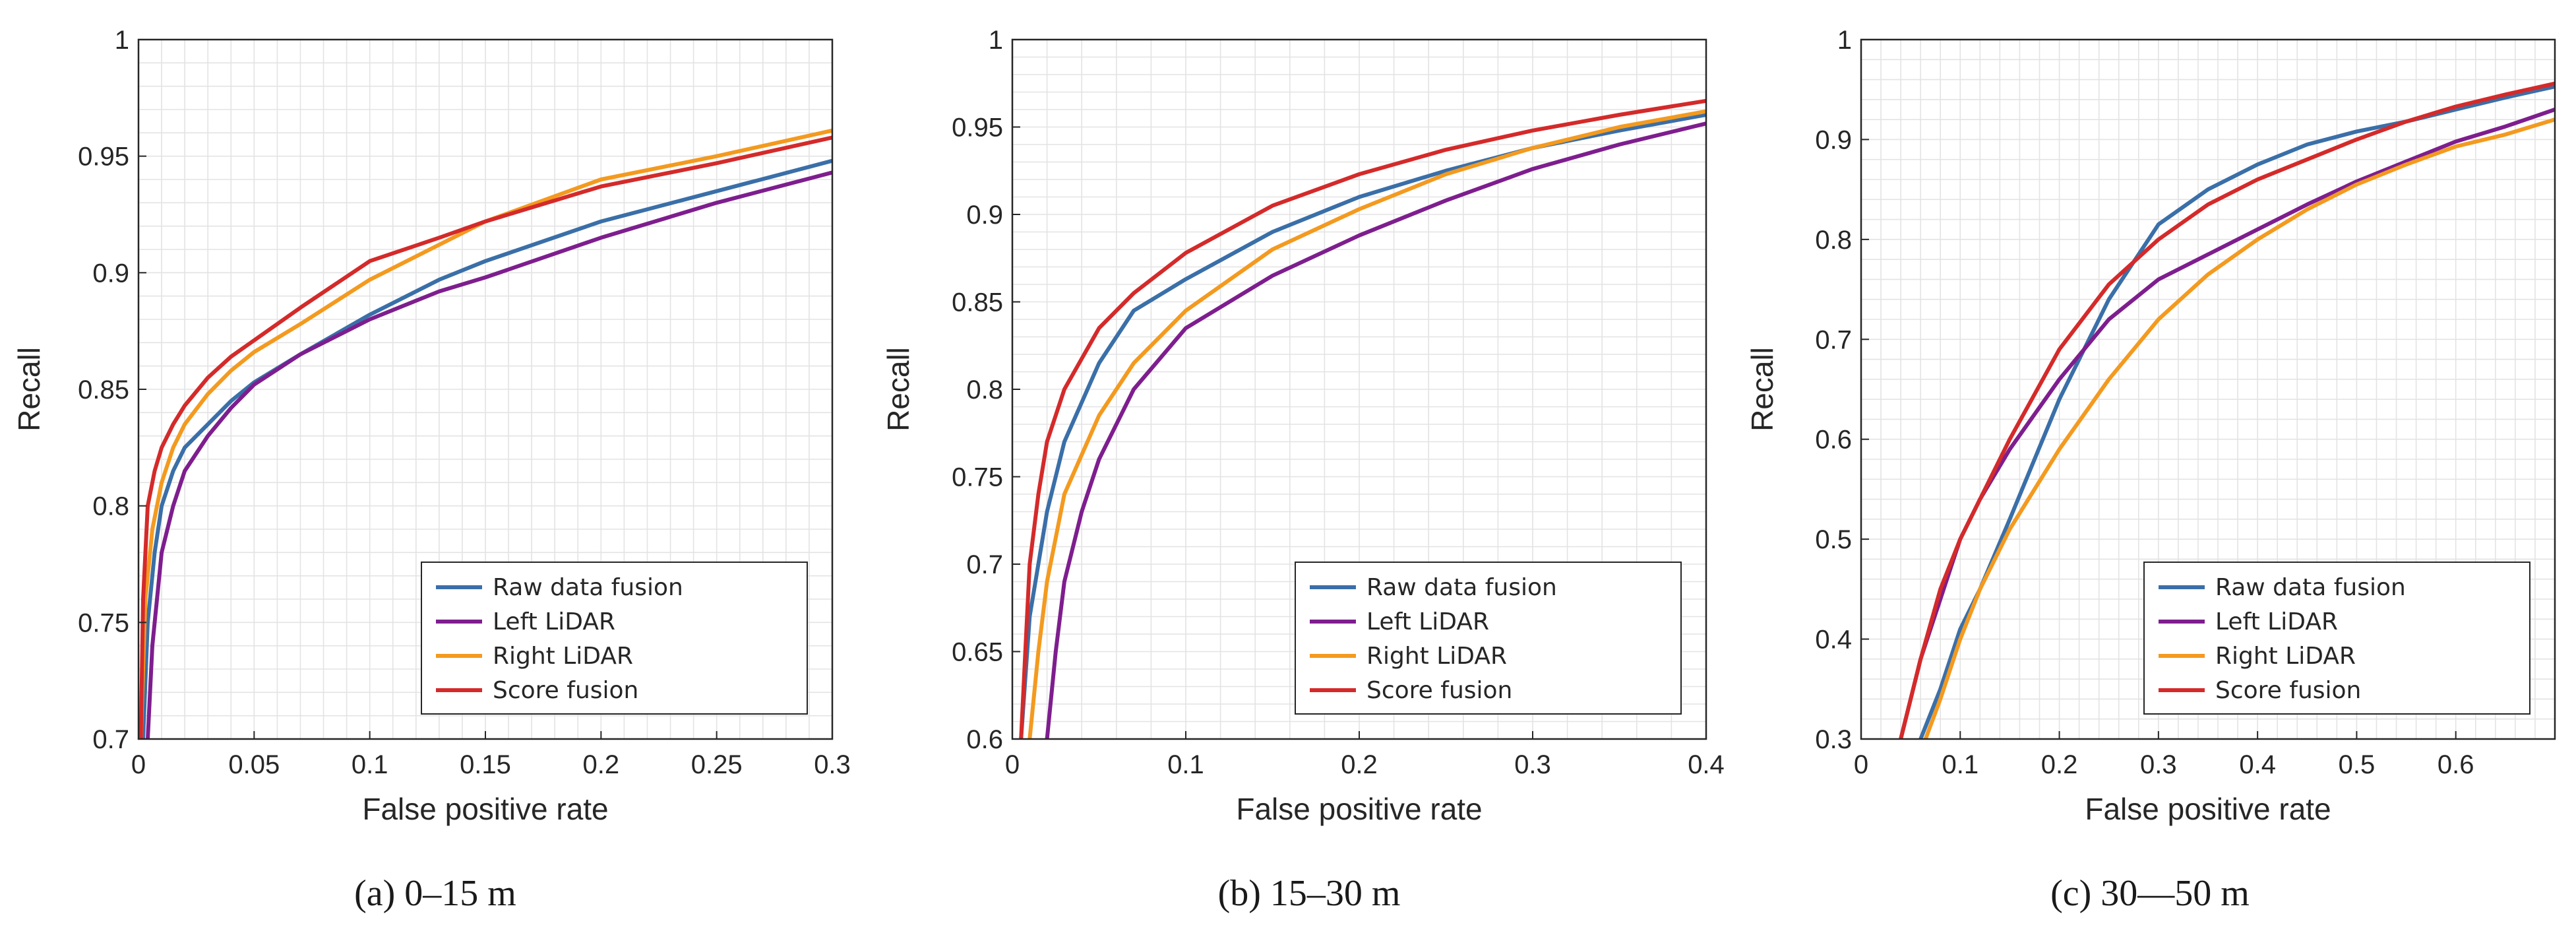 Image resolution: width=2576 pixels, height=933 pixels. I want to click on y-tick-label: 0.65, so click(977, 652).